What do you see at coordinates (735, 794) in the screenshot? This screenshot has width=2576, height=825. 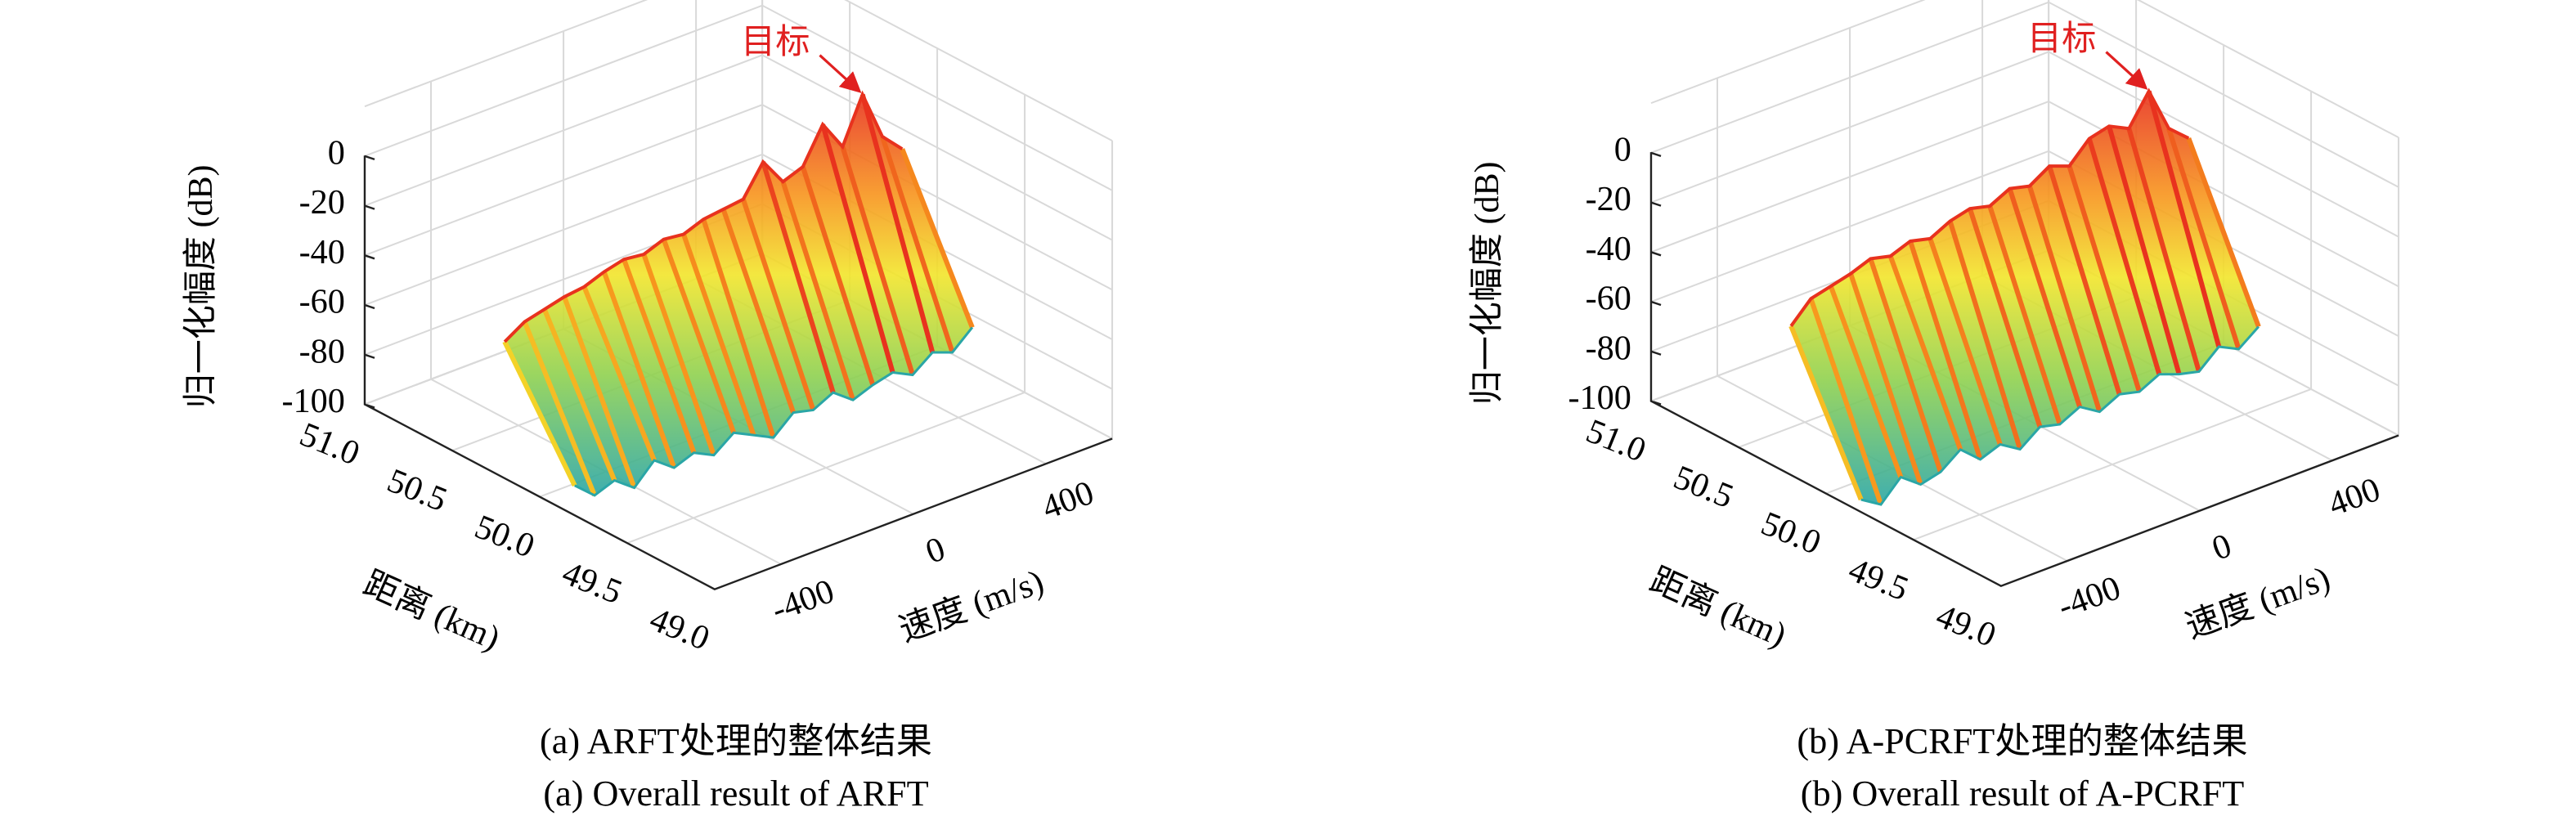 I see `caption: (a) Overall result of ARFT` at bounding box center [735, 794].